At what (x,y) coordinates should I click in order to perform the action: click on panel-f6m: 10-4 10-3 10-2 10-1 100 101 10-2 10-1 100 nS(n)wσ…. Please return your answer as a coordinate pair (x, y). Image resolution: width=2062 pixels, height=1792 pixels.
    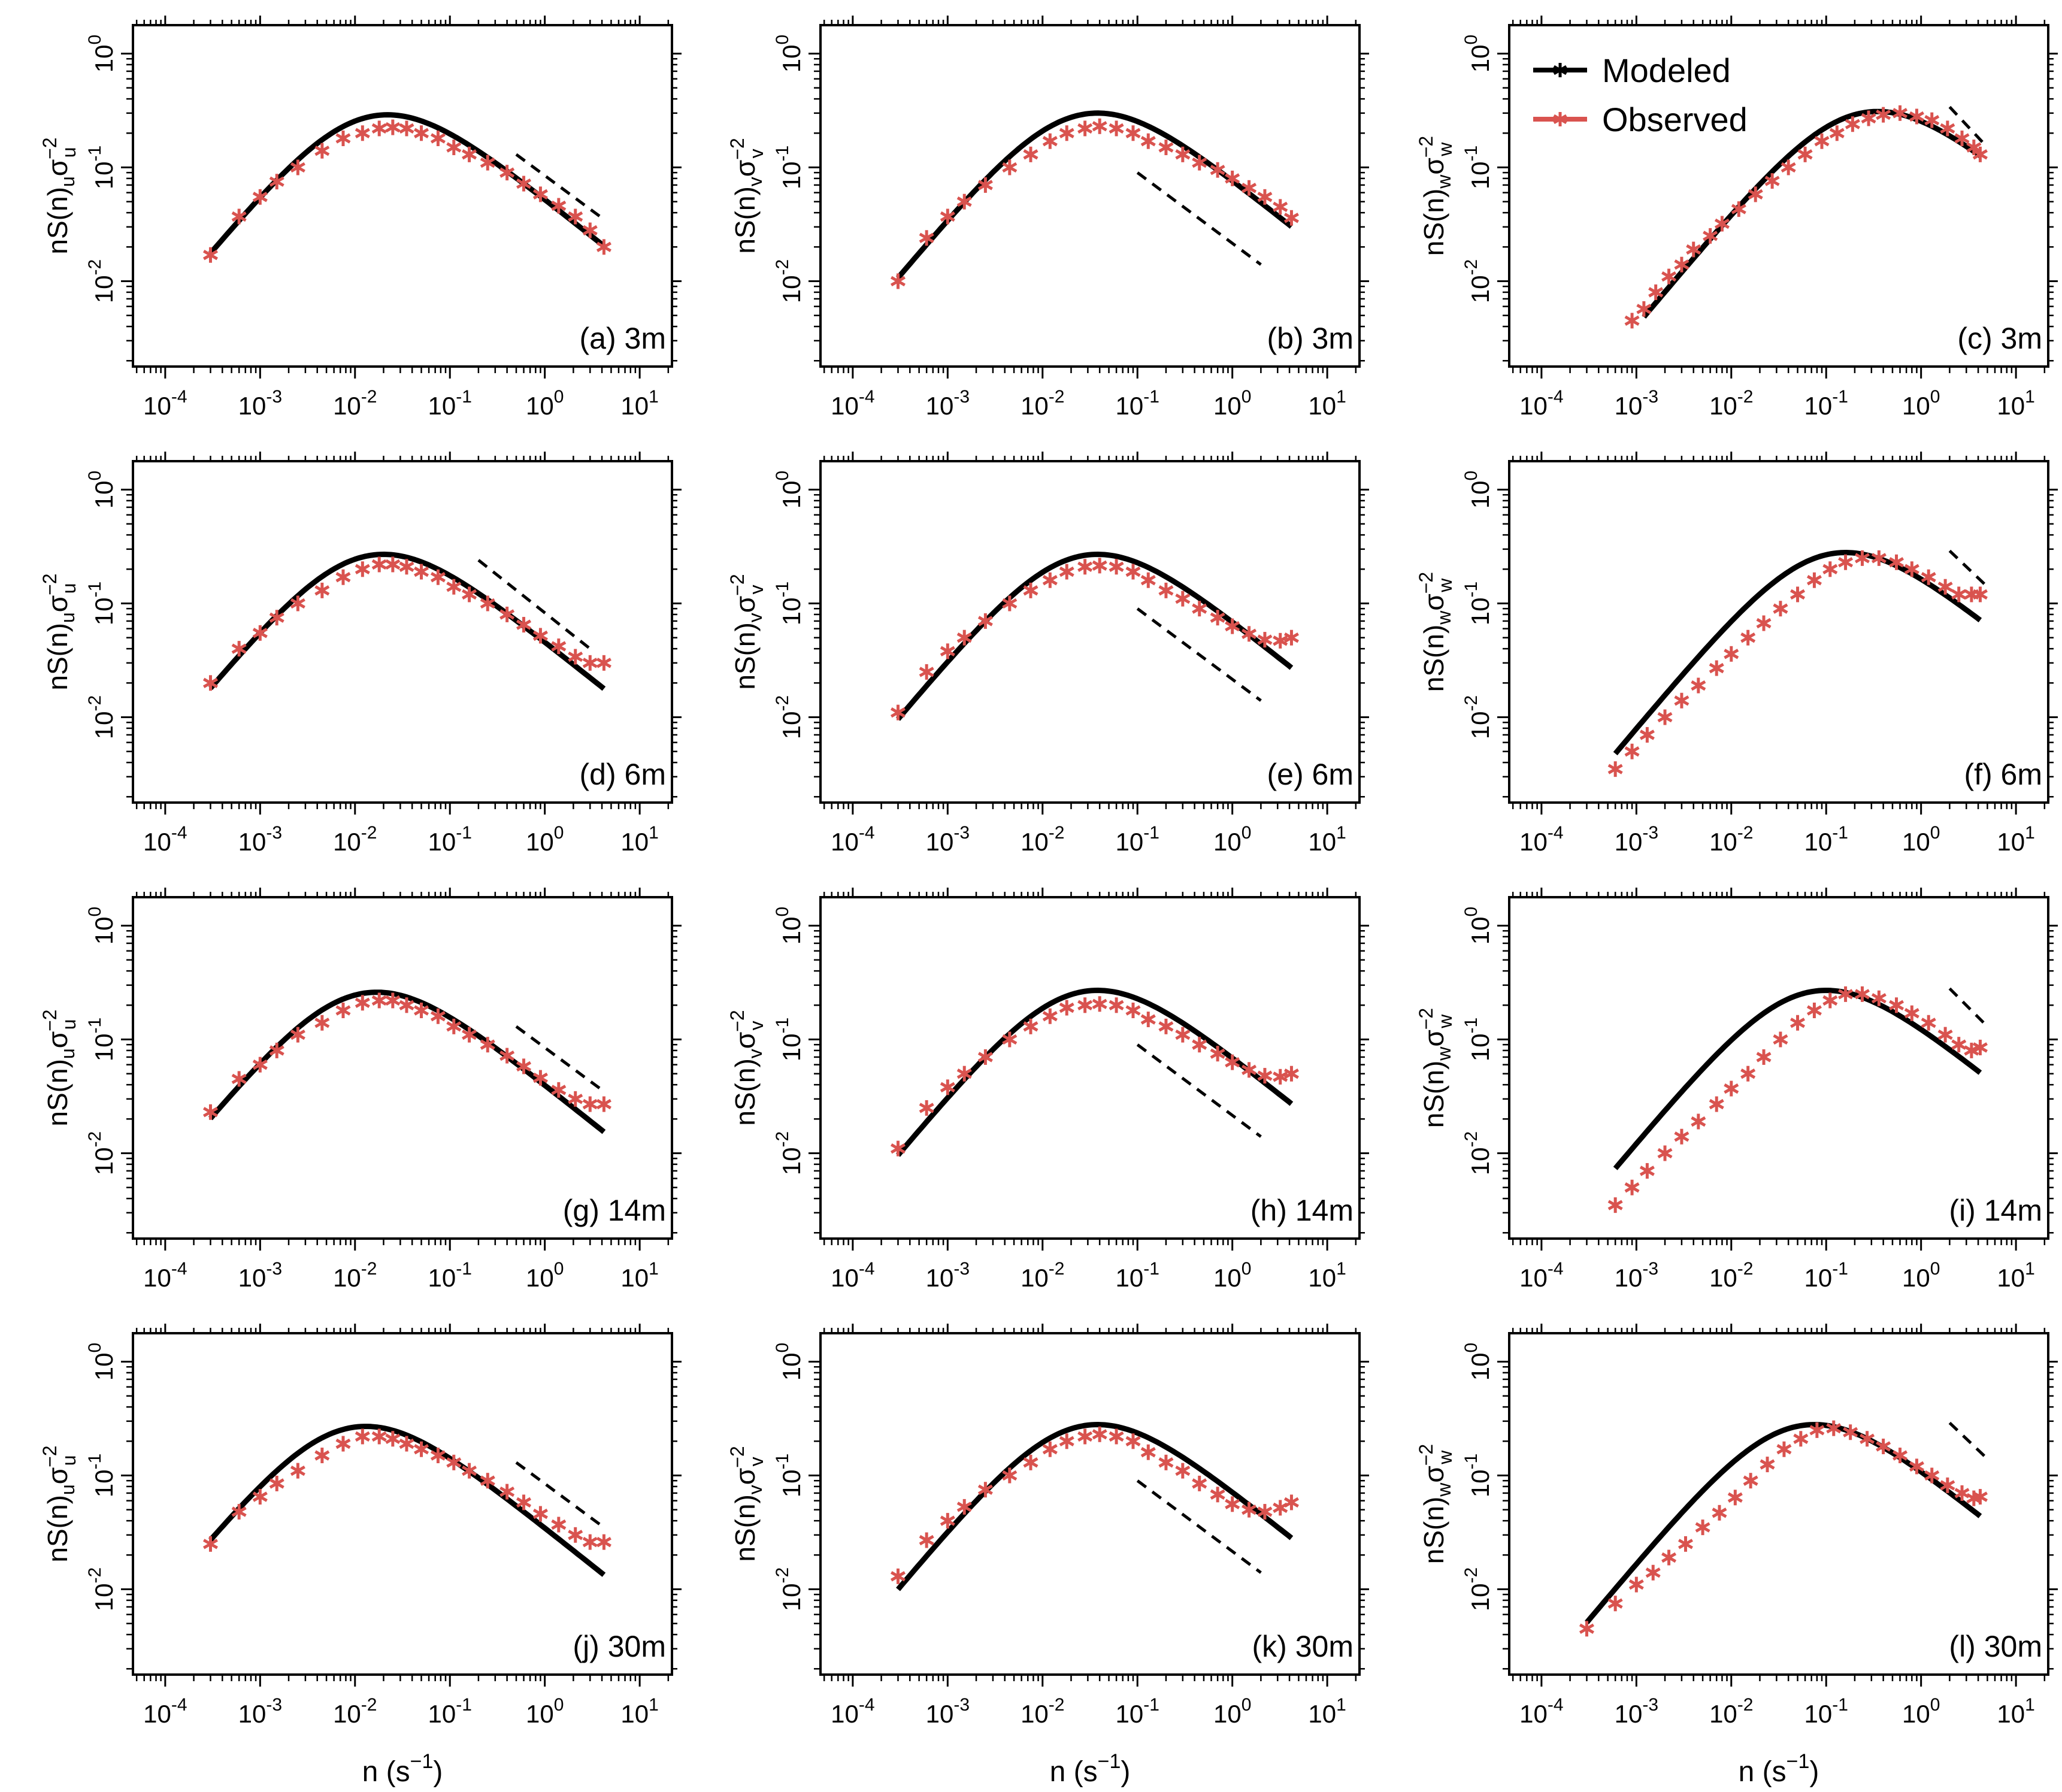
    Looking at the image, I should click on (1736, 654).